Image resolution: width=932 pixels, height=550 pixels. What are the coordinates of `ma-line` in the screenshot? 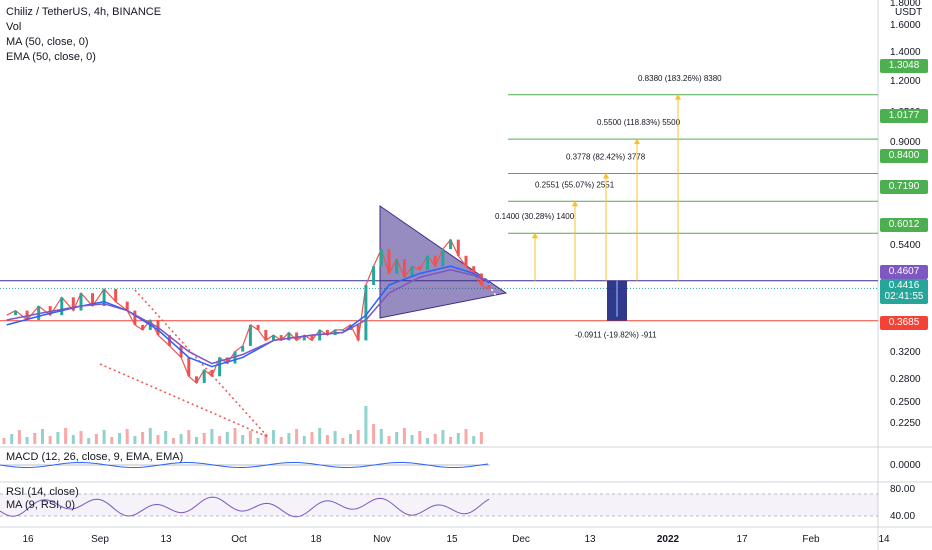 It's located at (248, 316).